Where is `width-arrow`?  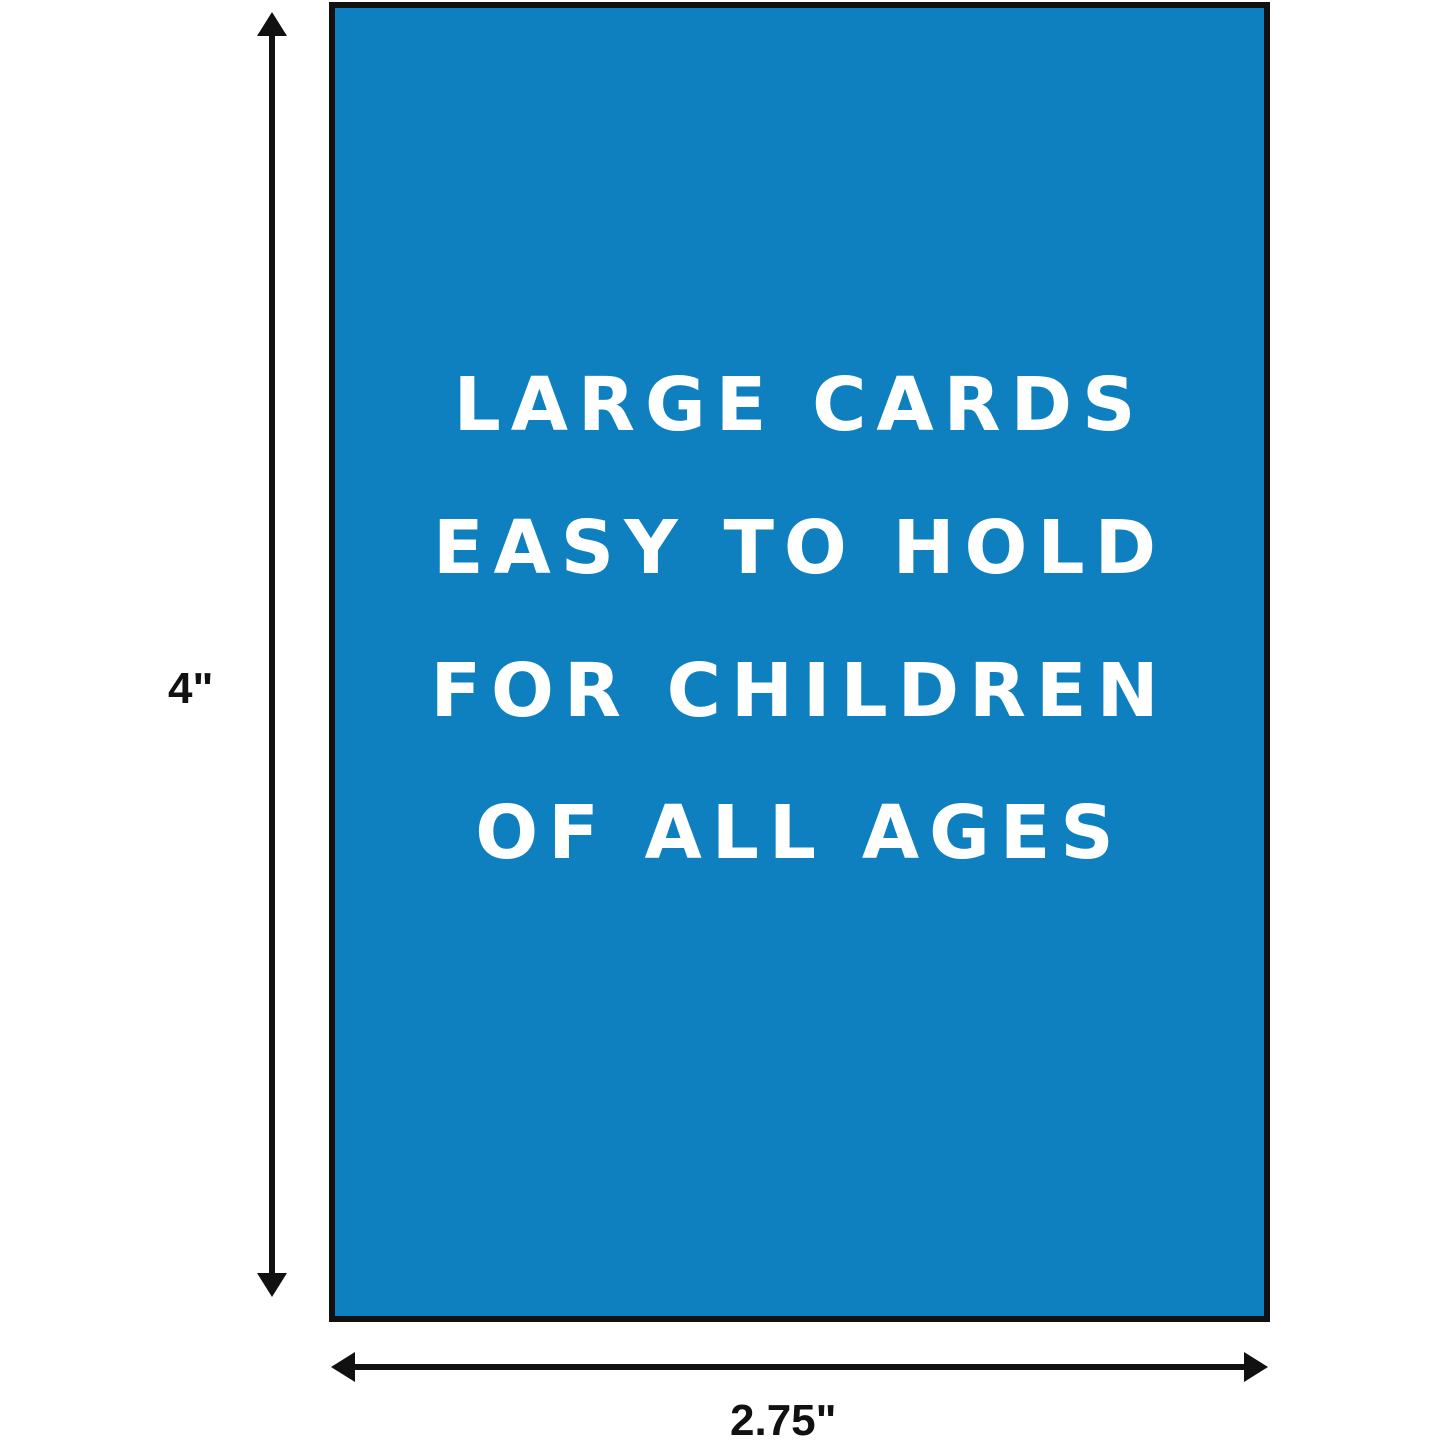 width-arrow is located at coordinates (799, 1367).